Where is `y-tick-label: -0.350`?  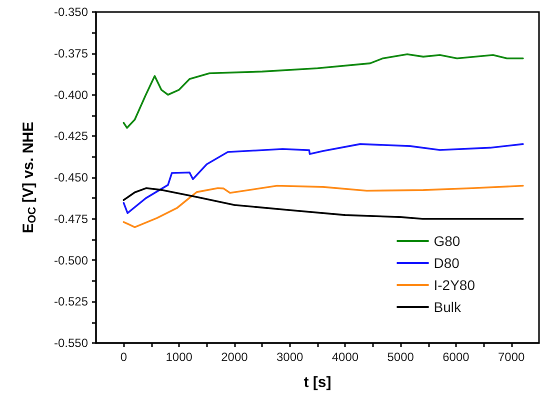
y-tick-label: -0.350 is located at coordinates (71, 12).